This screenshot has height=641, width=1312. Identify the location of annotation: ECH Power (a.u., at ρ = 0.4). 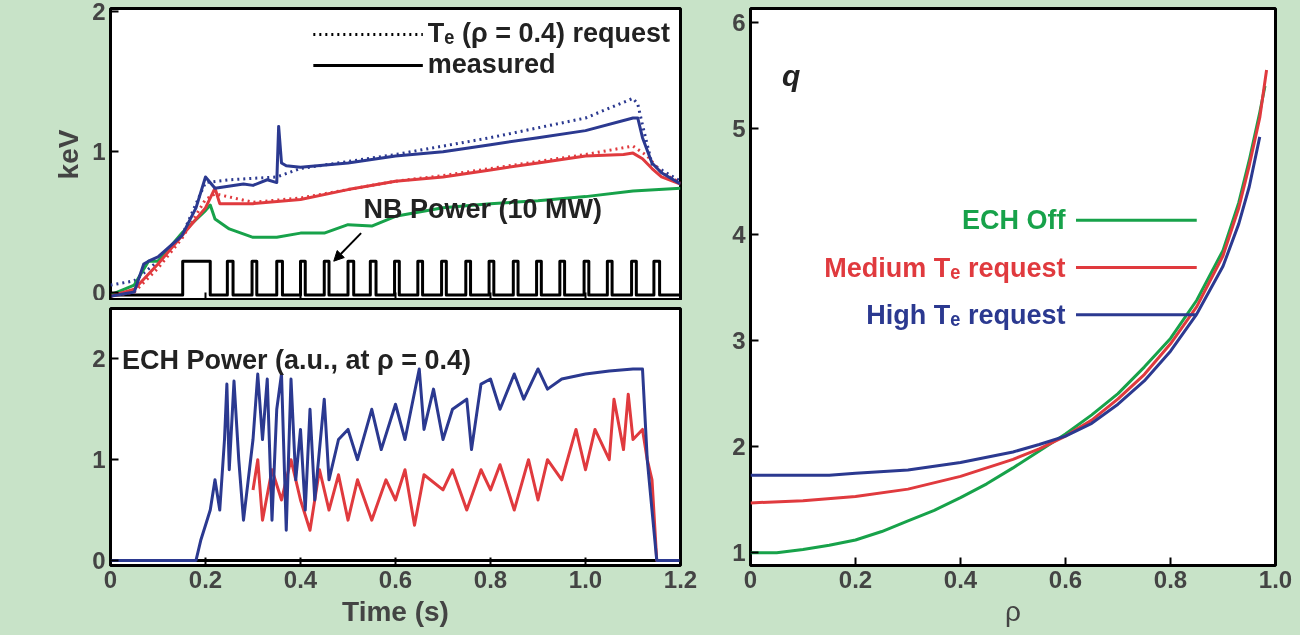
(296, 359).